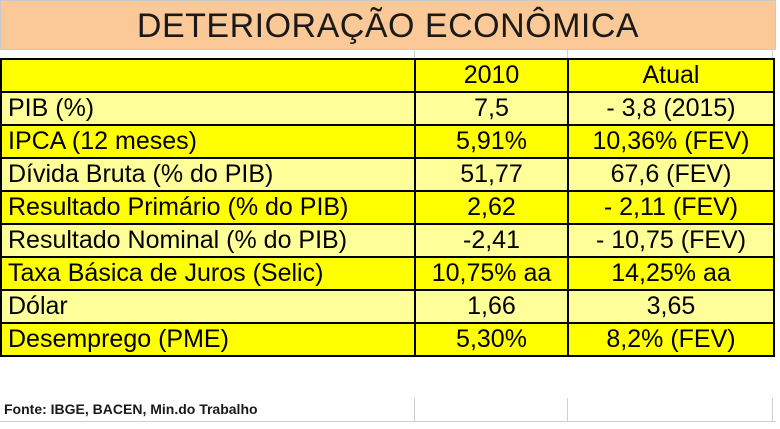 The width and height of the screenshot is (780, 429). What do you see at coordinates (208, 240) in the screenshot?
I see `indicator-label-cell: Resultado Nominal (% do PIB)` at bounding box center [208, 240].